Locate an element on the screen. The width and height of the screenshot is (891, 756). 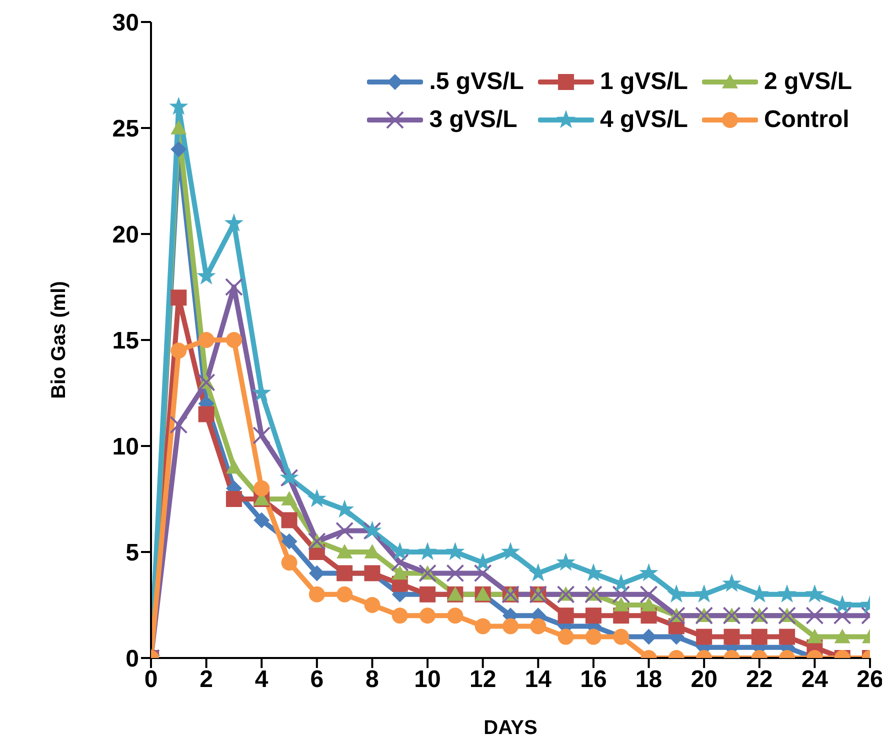
legend-label: 4 gVS/L is located at coordinates (644, 120).